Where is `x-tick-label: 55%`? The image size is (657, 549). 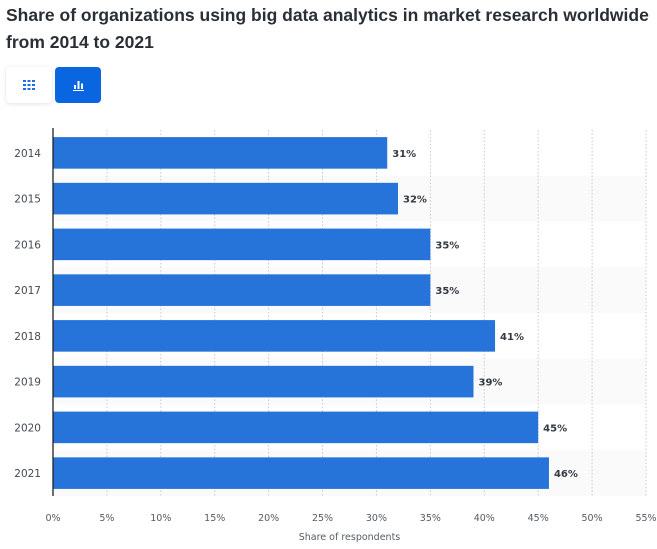
x-tick-label: 55% is located at coordinates (645, 518).